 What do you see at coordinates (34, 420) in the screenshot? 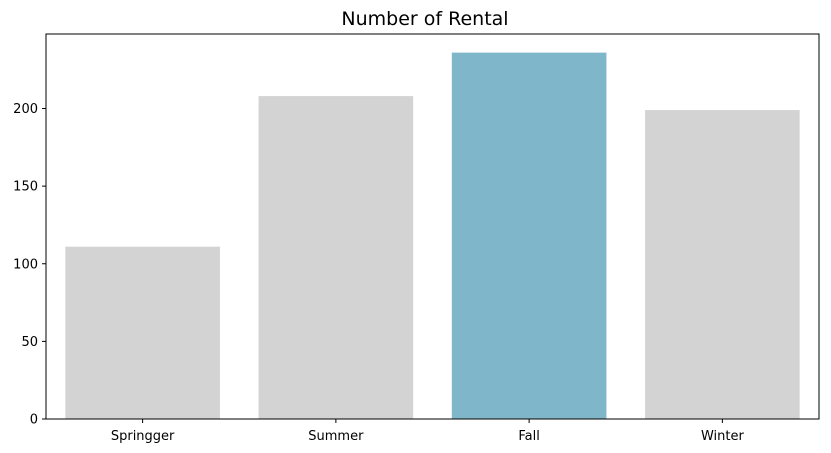
I see `y-tick-label: 0` at bounding box center [34, 420].